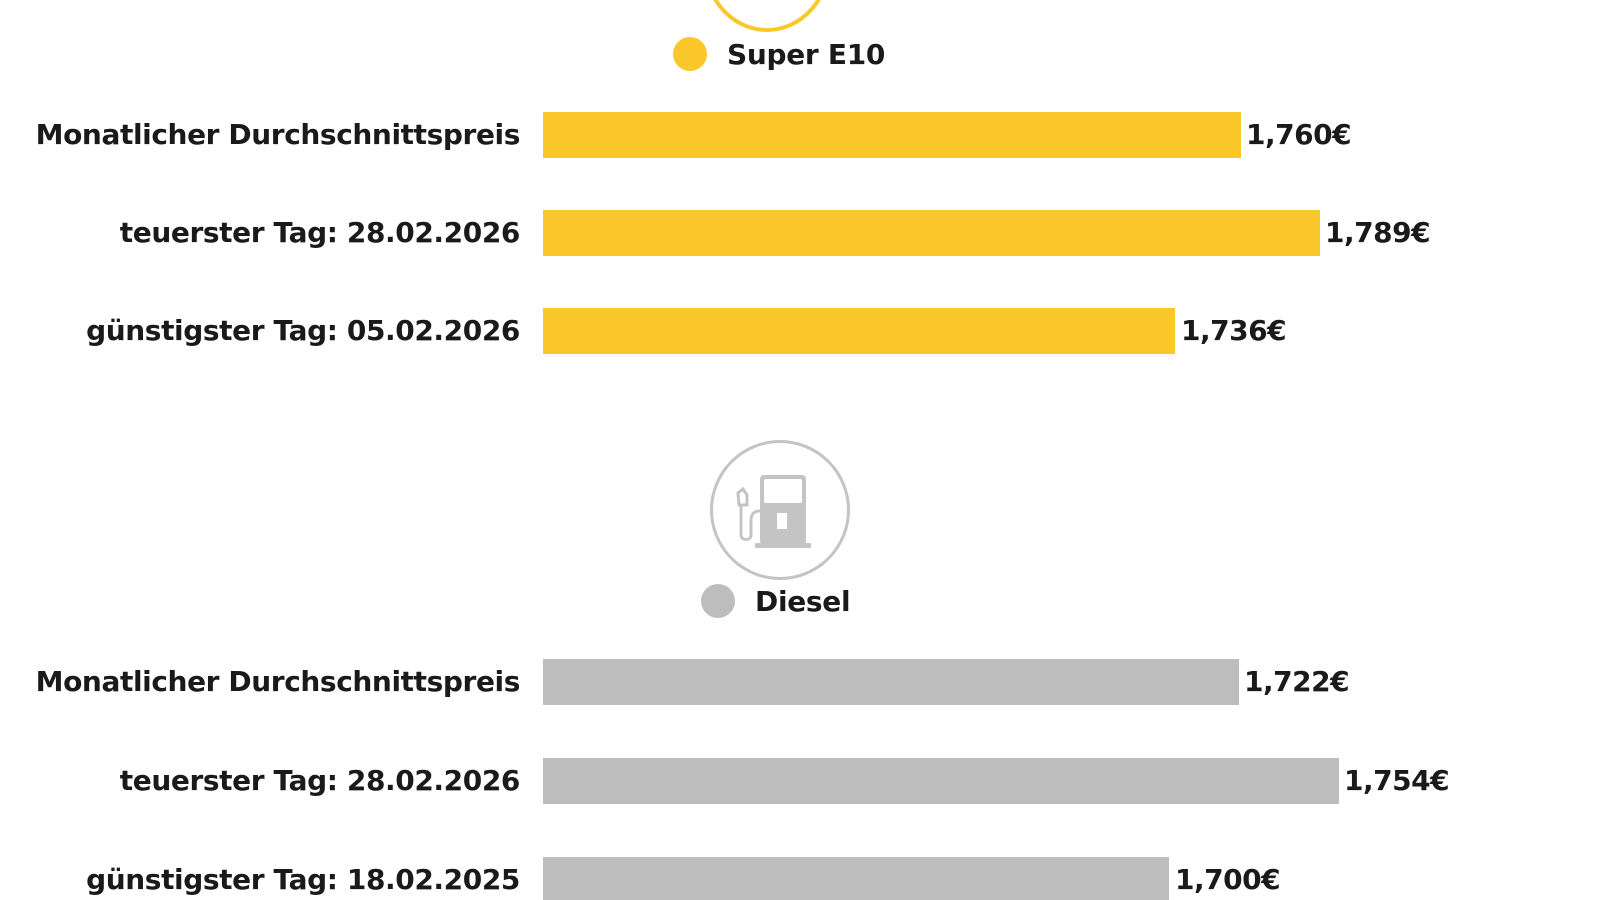  What do you see at coordinates (303, 879) in the screenshot?
I see `row-label: günstigster Tag: 18.02.2025` at bounding box center [303, 879].